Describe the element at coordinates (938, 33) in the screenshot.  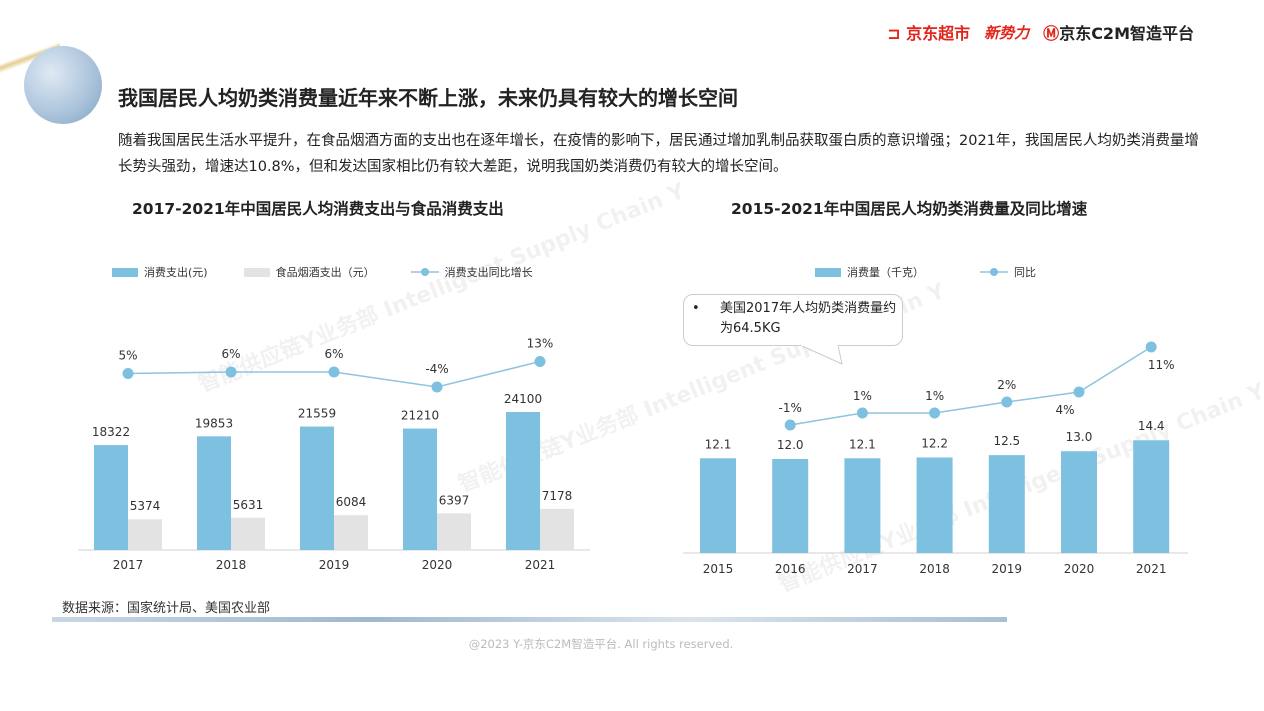
I see `logo-text: 京东超市` at that location.